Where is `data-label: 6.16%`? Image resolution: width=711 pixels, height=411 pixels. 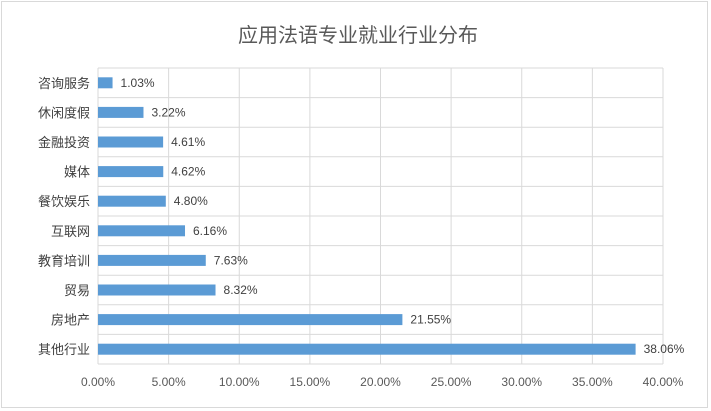
data-label: 6.16% is located at coordinates (210, 231).